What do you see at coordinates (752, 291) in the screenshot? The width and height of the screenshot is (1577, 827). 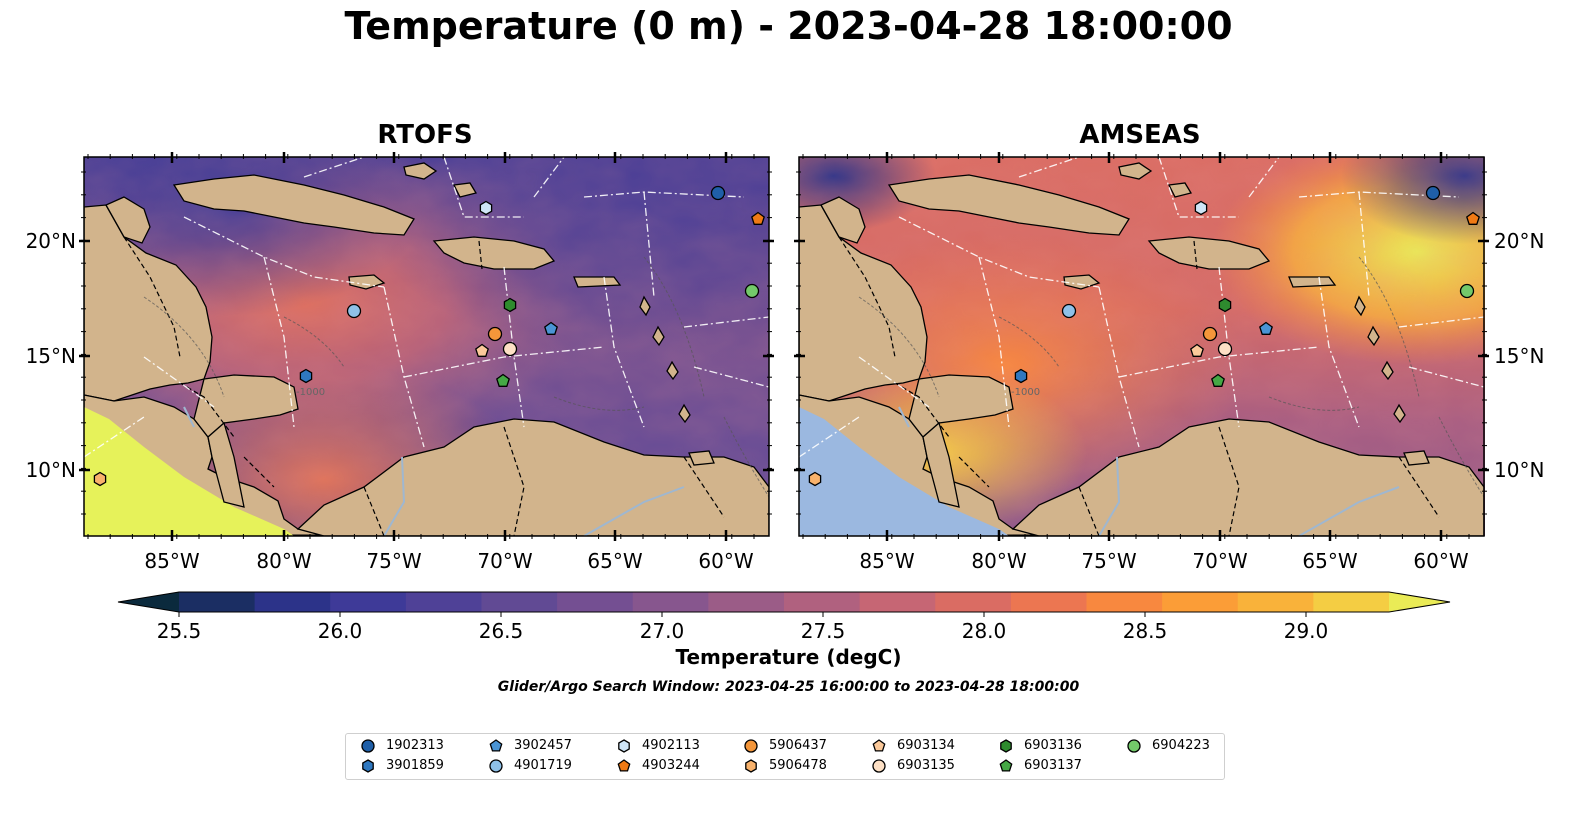 I see `rtofs-float-6904223-marker` at bounding box center [752, 291].